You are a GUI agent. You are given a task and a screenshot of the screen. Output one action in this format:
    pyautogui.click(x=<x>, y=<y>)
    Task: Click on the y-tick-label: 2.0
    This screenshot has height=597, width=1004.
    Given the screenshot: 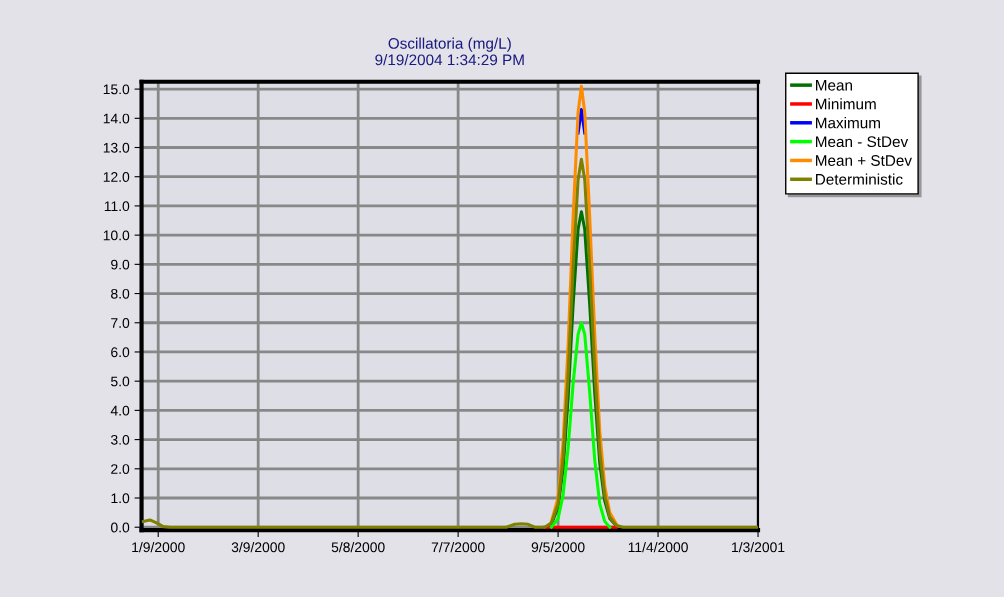 What is the action you would take?
    pyautogui.click(x=120, y=469)
    